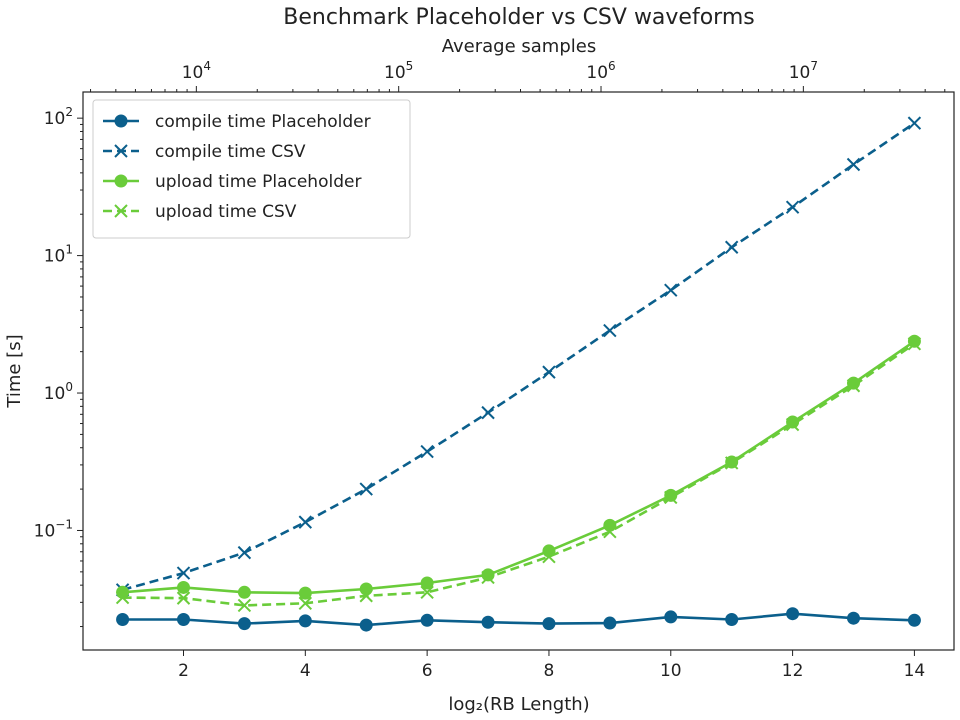  What do you see at coordinates (58, 255) in the screenshot?
I see `y-tick-label: 10¹` at bounding box center [58, 255].